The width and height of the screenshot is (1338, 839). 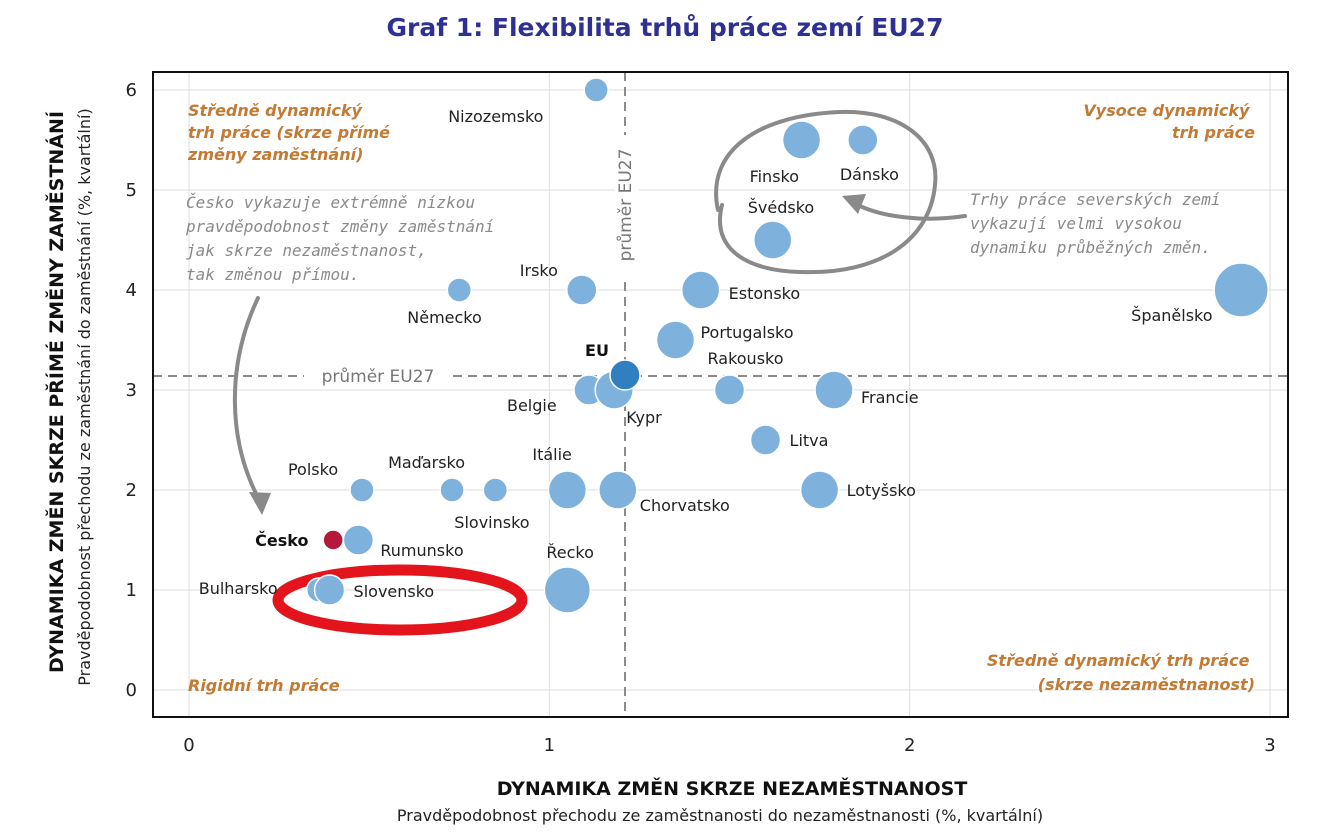 What do you see at coordinates (444, 317) in the screenshot?
I see `point-label: Německo` at bounding box center [444, 317].